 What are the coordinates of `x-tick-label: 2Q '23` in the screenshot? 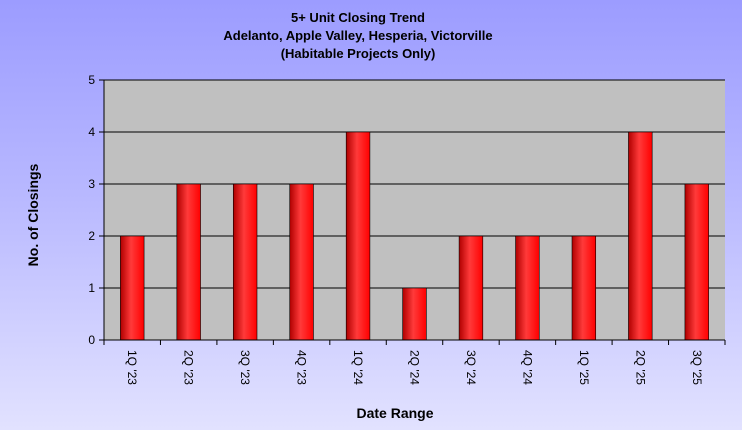 It's located at (189, 367).